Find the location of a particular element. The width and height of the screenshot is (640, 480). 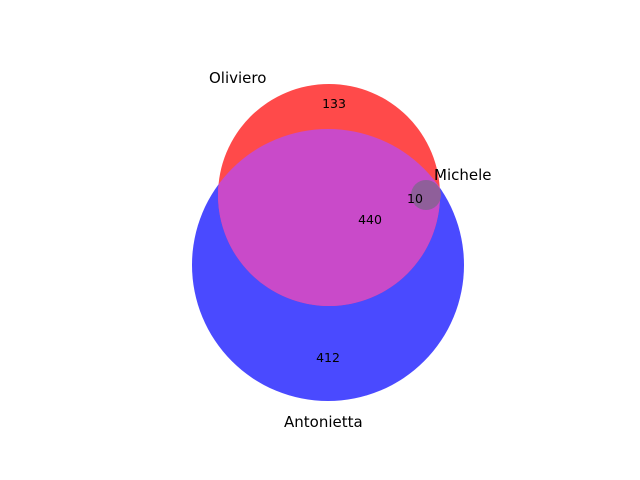

region-label-oliviero-antonietta: 440 is located at coordinates (370, 219).